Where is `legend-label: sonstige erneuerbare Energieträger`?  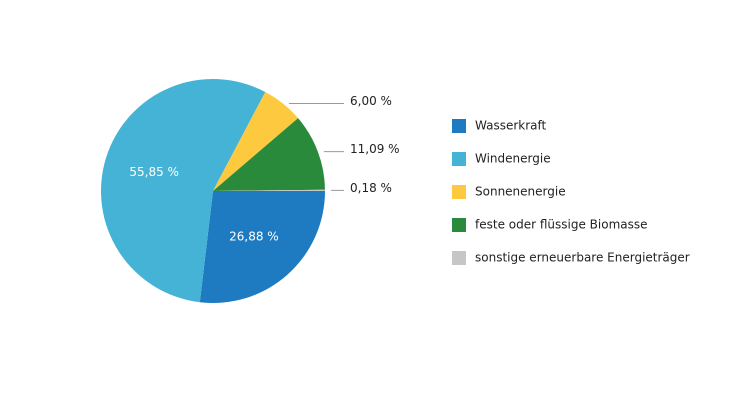
legend-label: sonstige erneuerbare Energieträger is located at coordinates (582, 258).